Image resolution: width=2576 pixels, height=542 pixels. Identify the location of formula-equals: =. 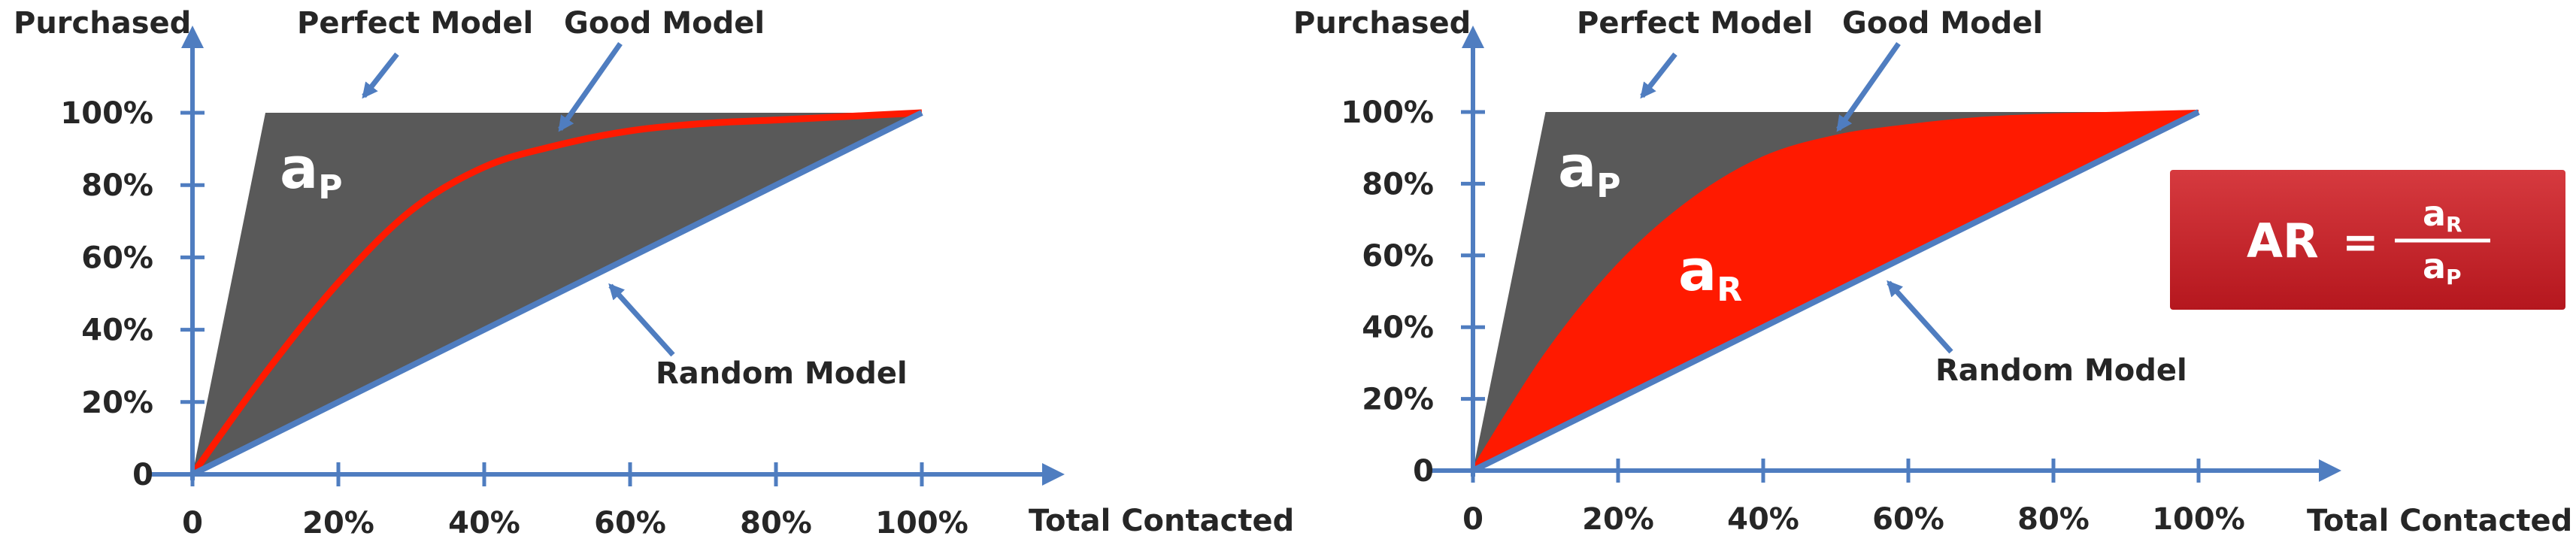
(2360, 242).